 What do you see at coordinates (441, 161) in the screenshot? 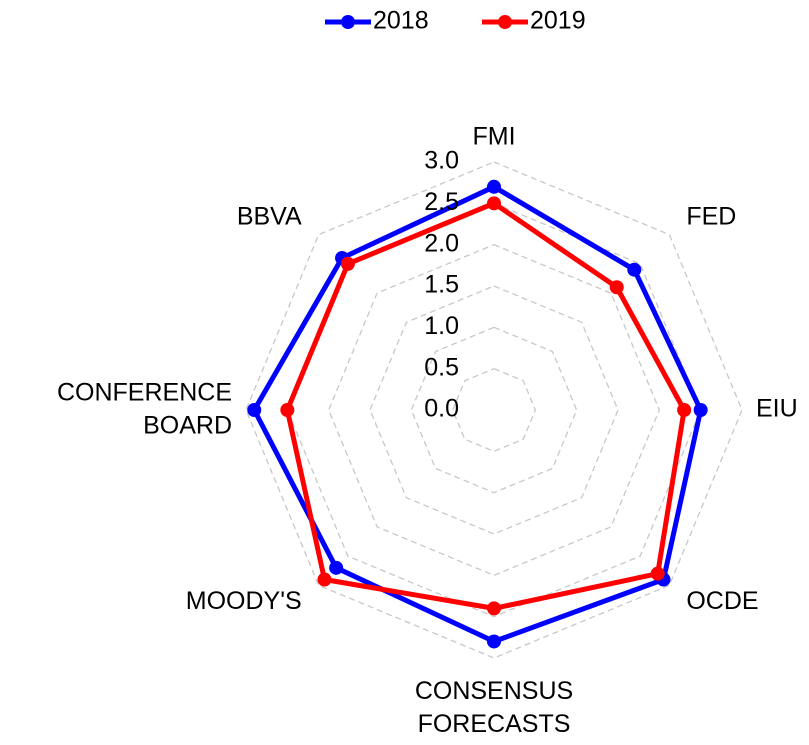
I see `r-tick-label: 3.0` at bounding box center [441, 161].